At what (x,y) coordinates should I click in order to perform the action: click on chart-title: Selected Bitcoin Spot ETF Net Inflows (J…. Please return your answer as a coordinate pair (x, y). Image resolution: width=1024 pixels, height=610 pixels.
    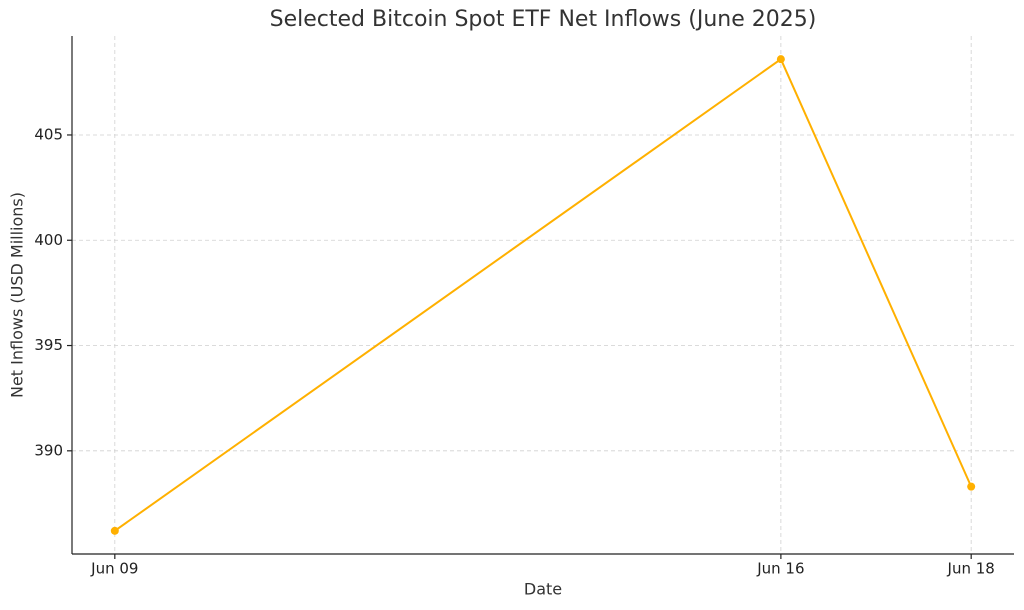
    Looking at the image, I should click on (543, 19).